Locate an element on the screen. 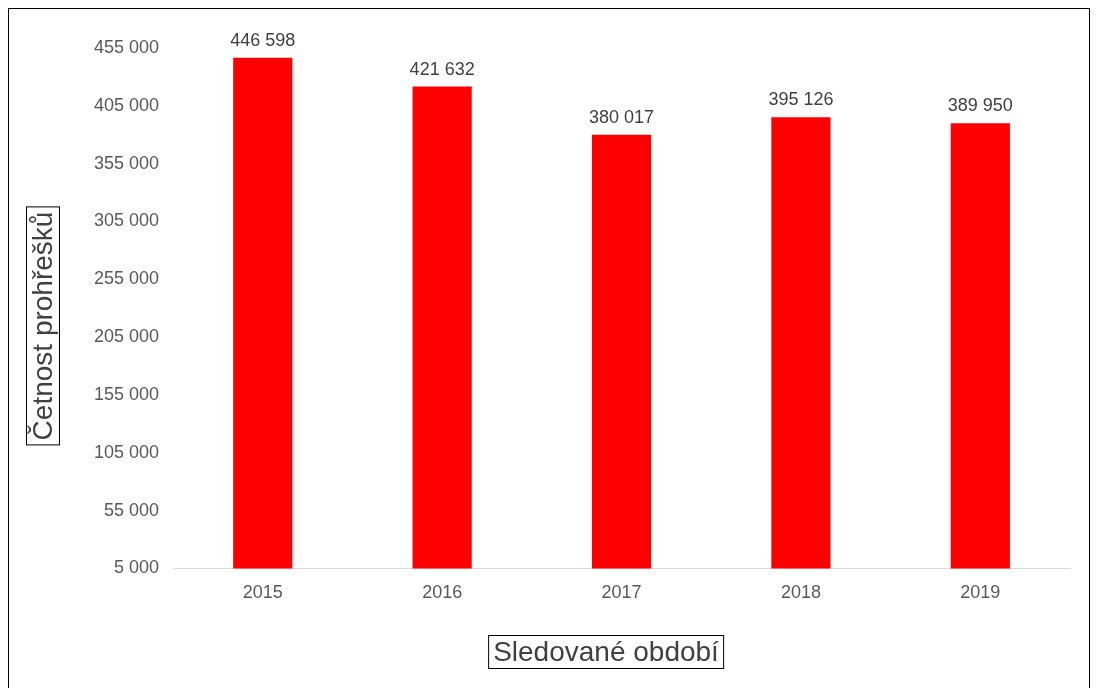 The height and width of the screenshot is (688, 1099). x-tick-label: 2017 is located at coordinates (621, 592).